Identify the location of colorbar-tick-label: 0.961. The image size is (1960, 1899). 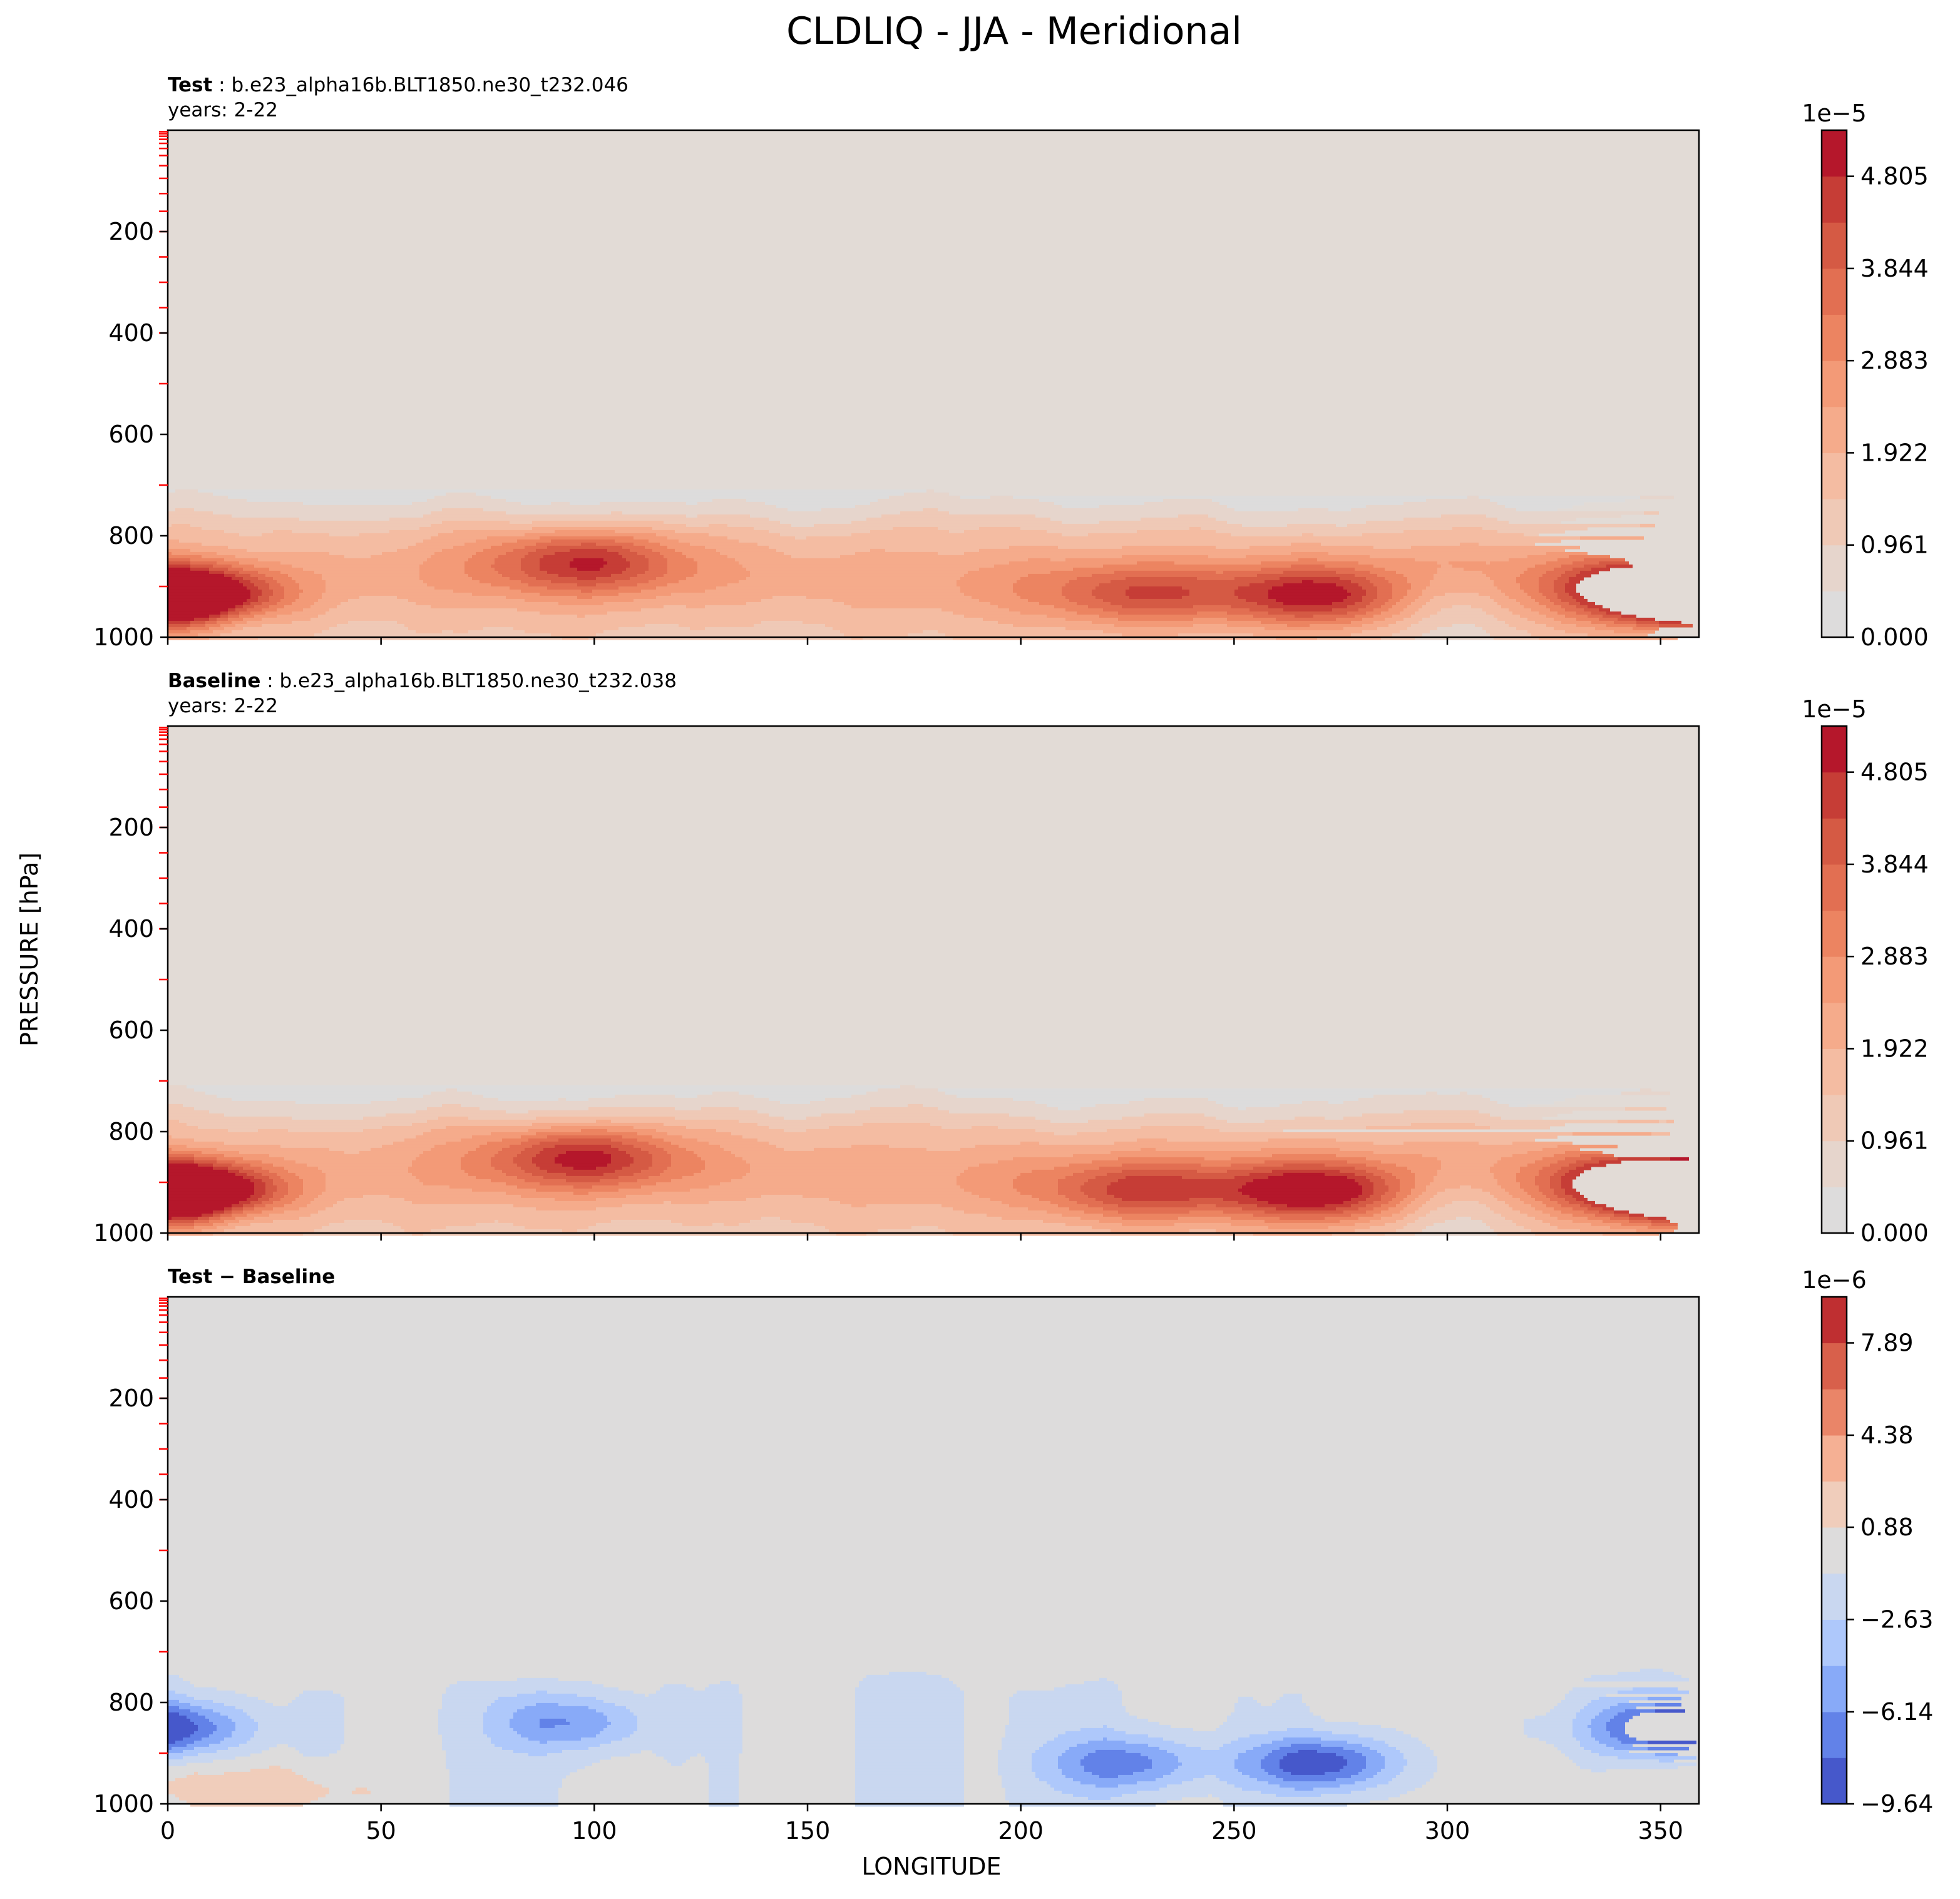
(1894, 1141).